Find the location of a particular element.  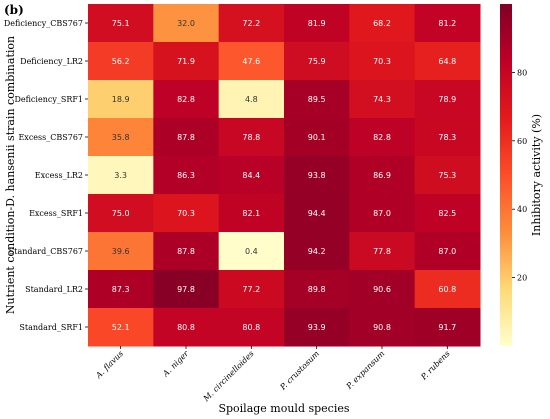

cell-value-label: 77.2 is located at coordinates (251, 289).